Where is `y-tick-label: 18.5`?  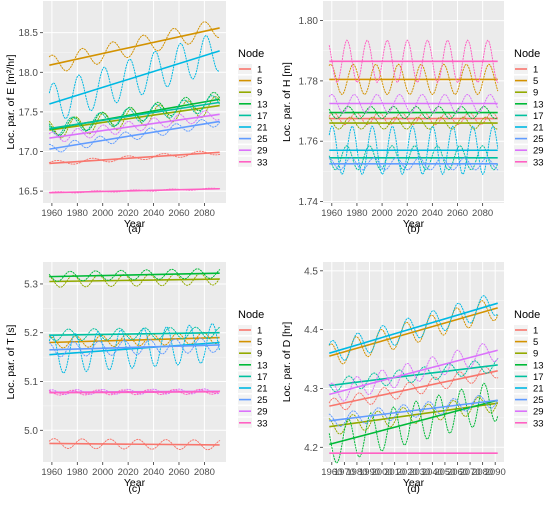
y-tick-label: 18.5 is located at coordinates (29, 33).